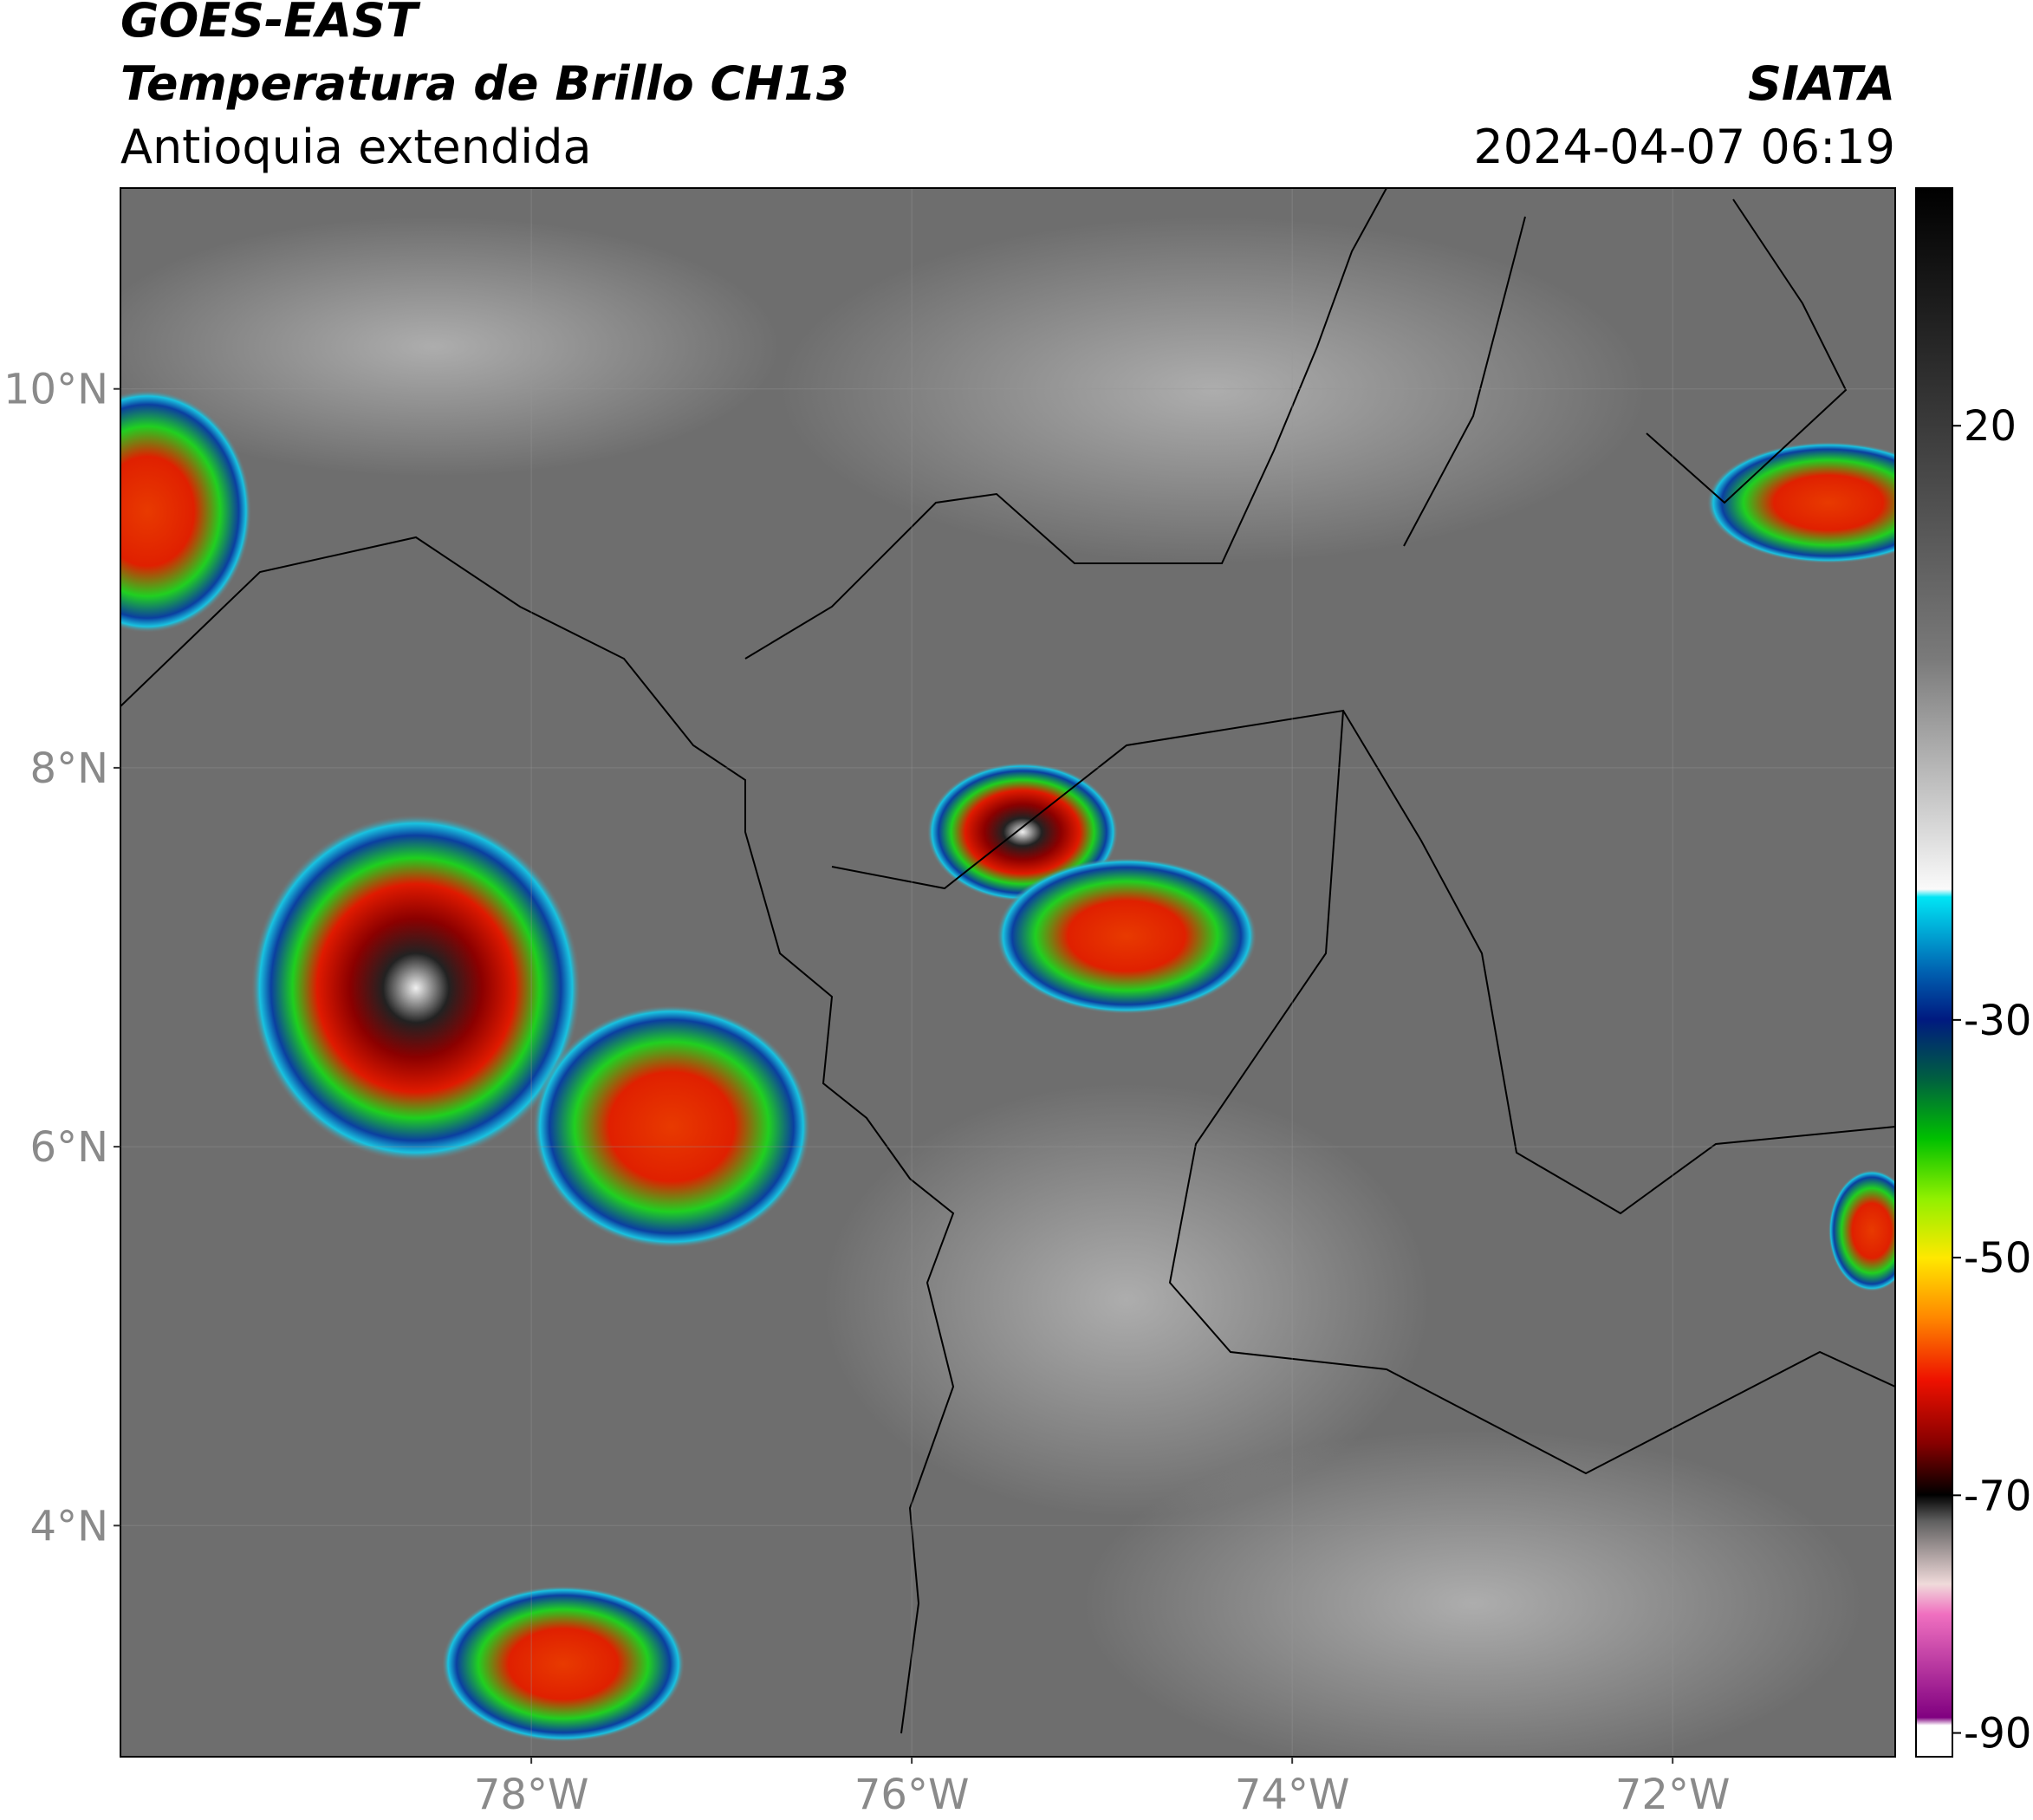 The width and height of the screenshot is (2033, 1820). Describe the element at coordinates (1997, 1734) in the screenshot. I see `colorbar-tick-label: -90` at that location.